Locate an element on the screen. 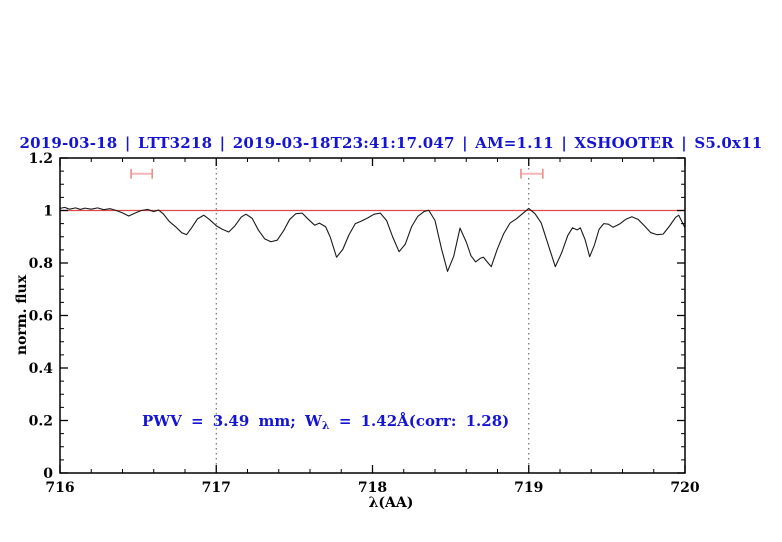 The height and width of the screenshot is (542, 782). pwv-annotation: PWV = 3.49 mm; Wλ = 1.42Å(corr: 1.28) is located at coordinates (326, 422).